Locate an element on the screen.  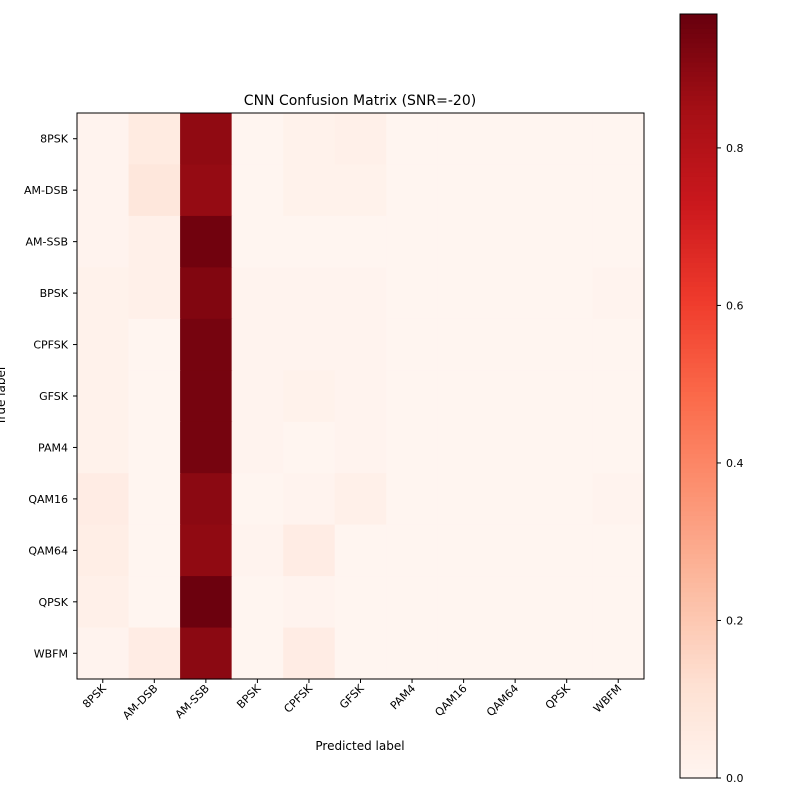
x-tick-label: QPSK is located at coordinates (558, 696).